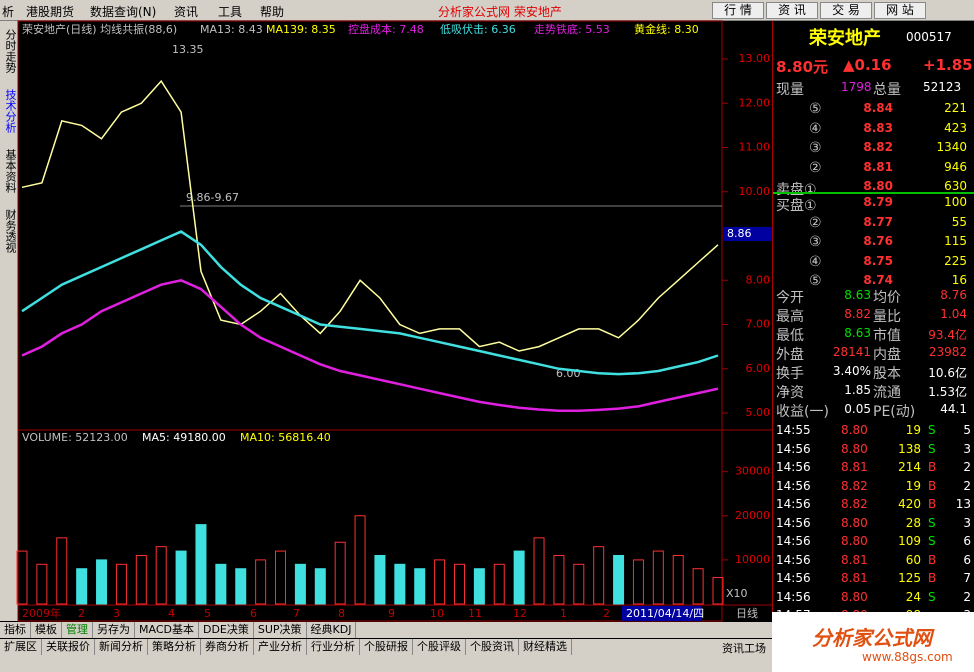 Image resolution: width=974 pixels, height=672 pixels. What do you see at coordinates (900, 10) in the screenshot?
I see `menu-button: 网 站` at bounding box center [900, 10].